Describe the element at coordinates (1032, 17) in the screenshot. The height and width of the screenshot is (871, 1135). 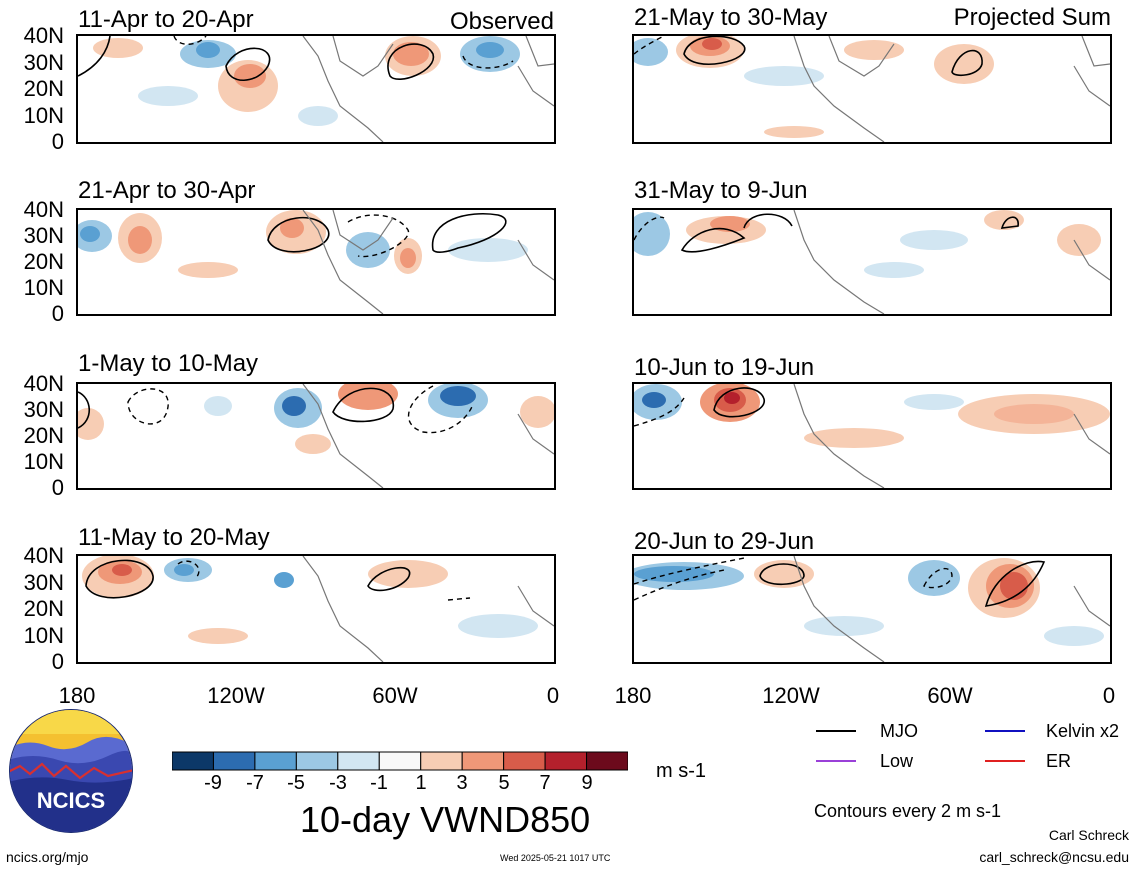
I see `projected-label: Projected Sum` at that location.